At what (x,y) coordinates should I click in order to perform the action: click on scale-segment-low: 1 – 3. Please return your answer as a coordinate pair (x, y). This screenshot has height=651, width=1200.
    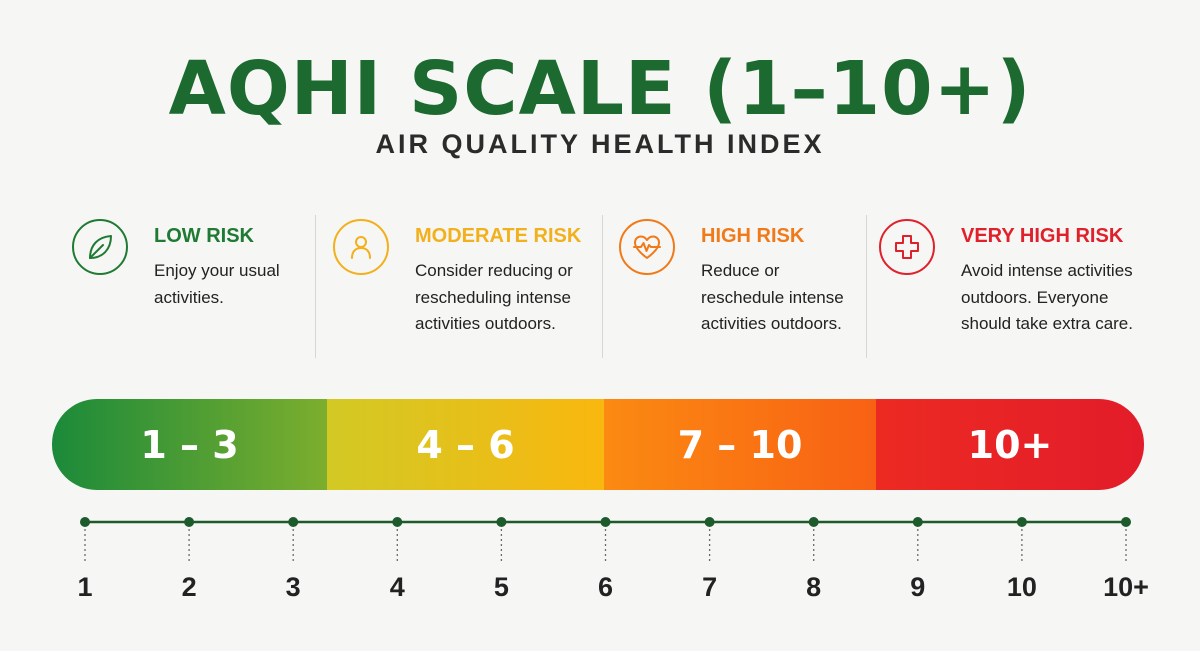
    Looking at the image, I should click on (189, 444).